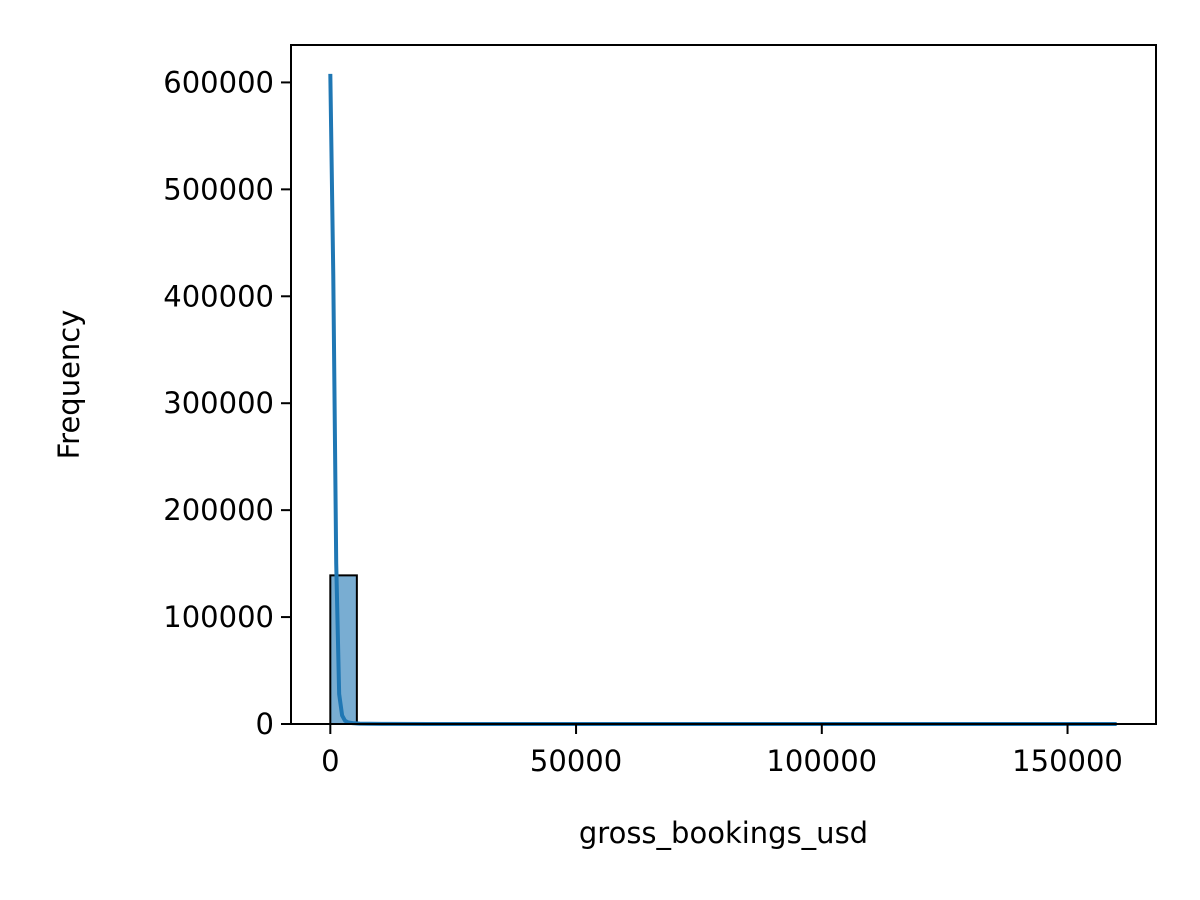  I want to click on x-tick-label: 50000, so click(576, 761).